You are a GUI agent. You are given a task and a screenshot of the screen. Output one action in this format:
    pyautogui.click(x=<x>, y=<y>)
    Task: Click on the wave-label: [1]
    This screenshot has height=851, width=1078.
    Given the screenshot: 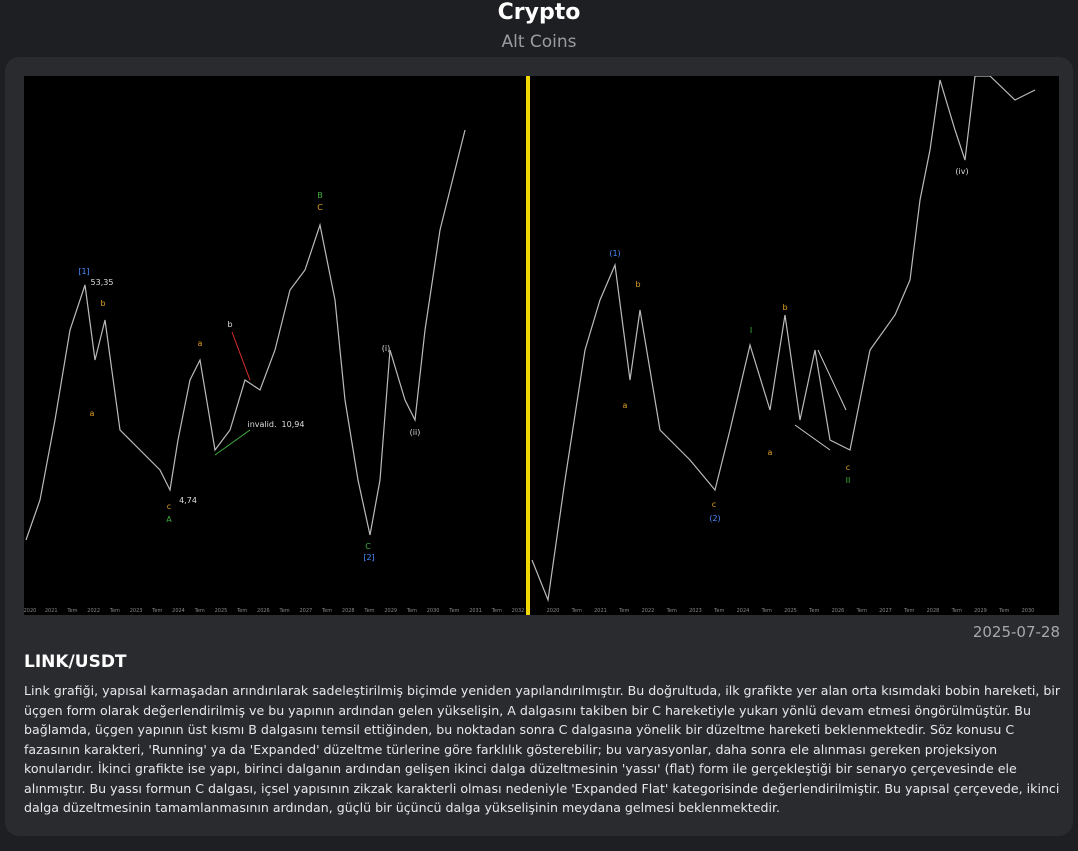 What is the action you would take?
    pyautogui.click(x=83, y=271)
    